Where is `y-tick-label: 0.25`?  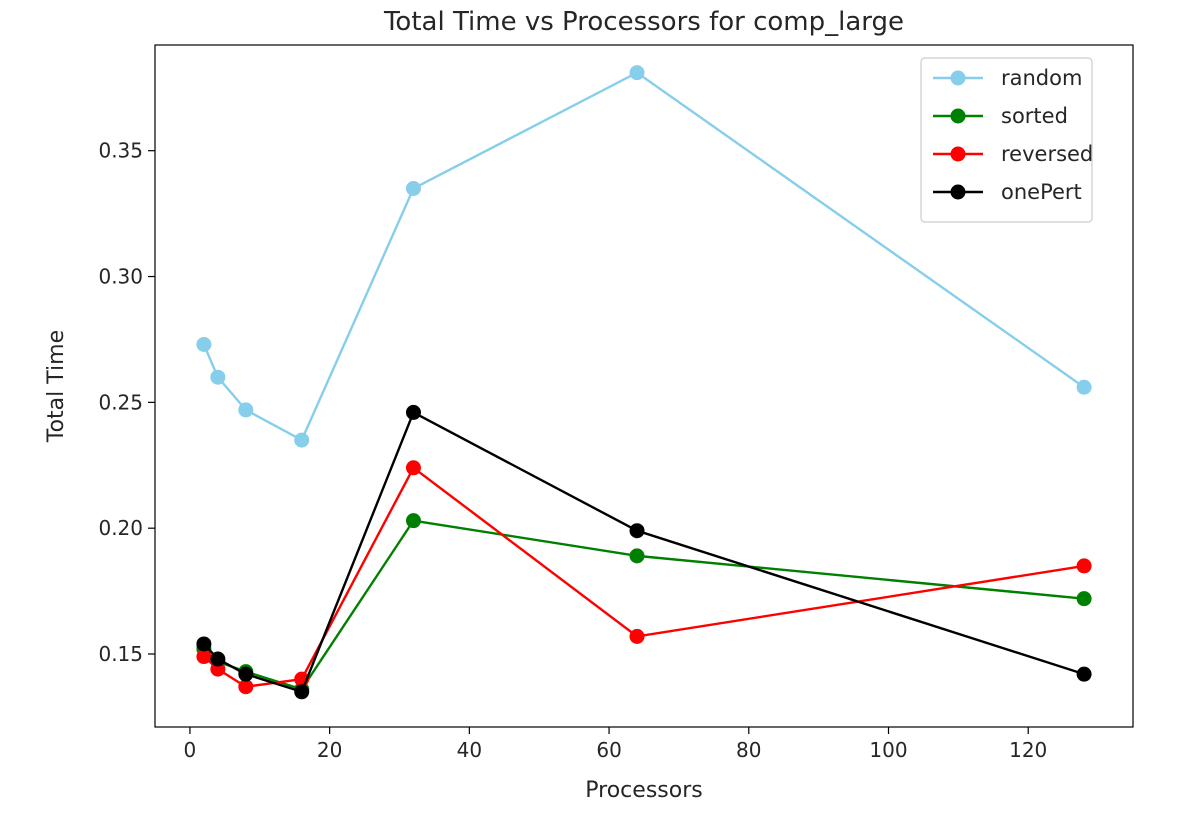
y-tick-label: 0.25 is located at coordinates (120, 402).